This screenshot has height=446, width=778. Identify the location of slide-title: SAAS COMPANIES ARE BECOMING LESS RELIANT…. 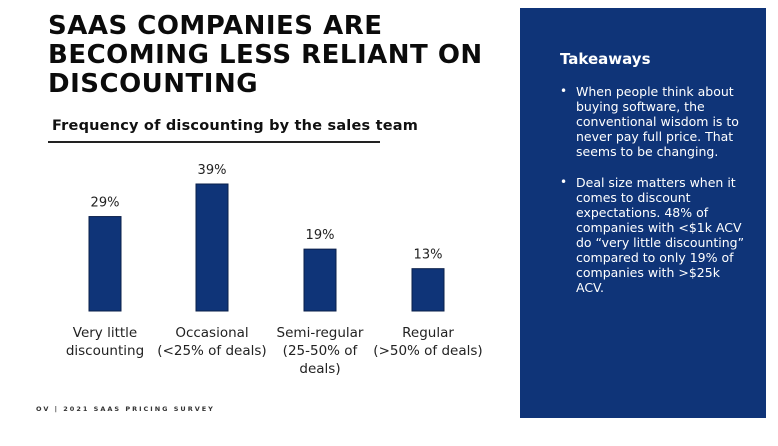
(265, 55).